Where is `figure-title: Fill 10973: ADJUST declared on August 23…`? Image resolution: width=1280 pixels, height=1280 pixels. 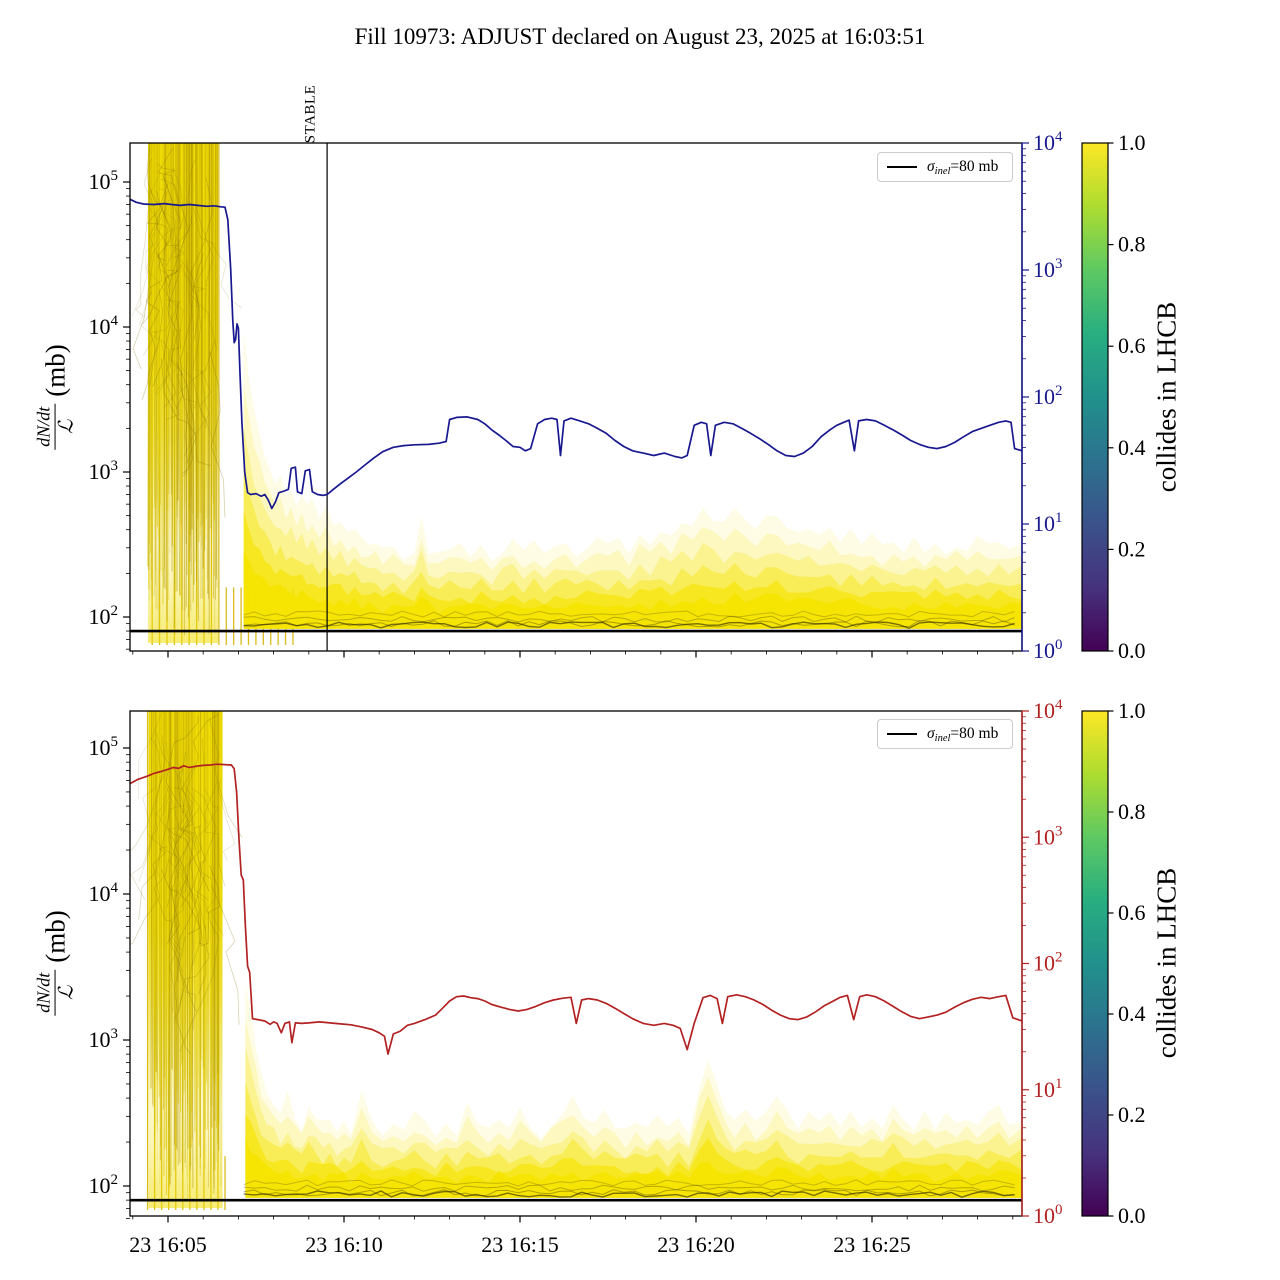 figure-title: Fill 10973: ADJUST declared on August 23… is located at coordinates (640, 36).